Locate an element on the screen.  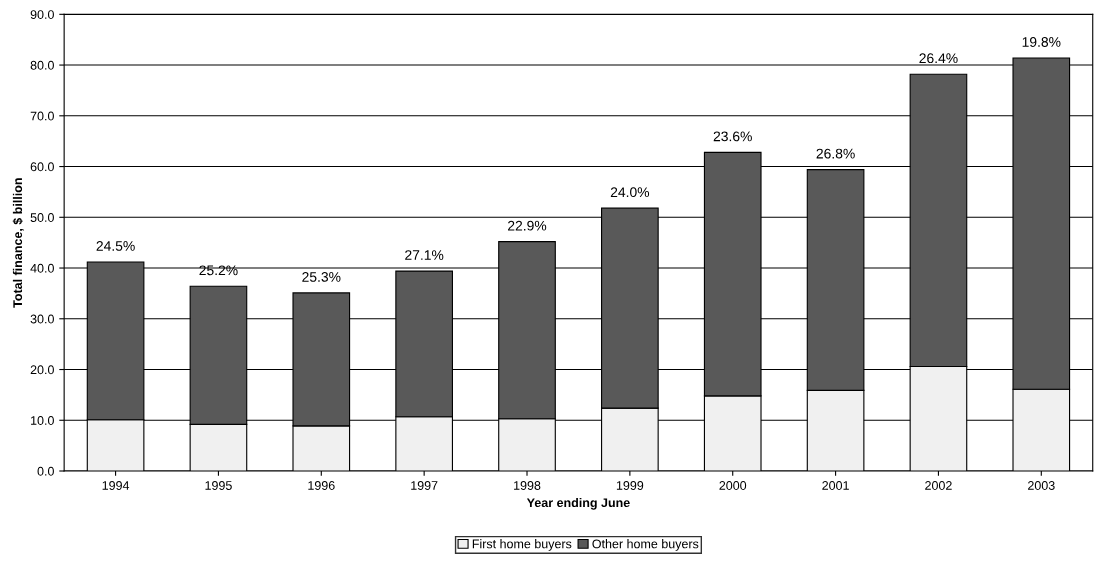
x-tick-label: 1995 is located at coordinates (218, 485).